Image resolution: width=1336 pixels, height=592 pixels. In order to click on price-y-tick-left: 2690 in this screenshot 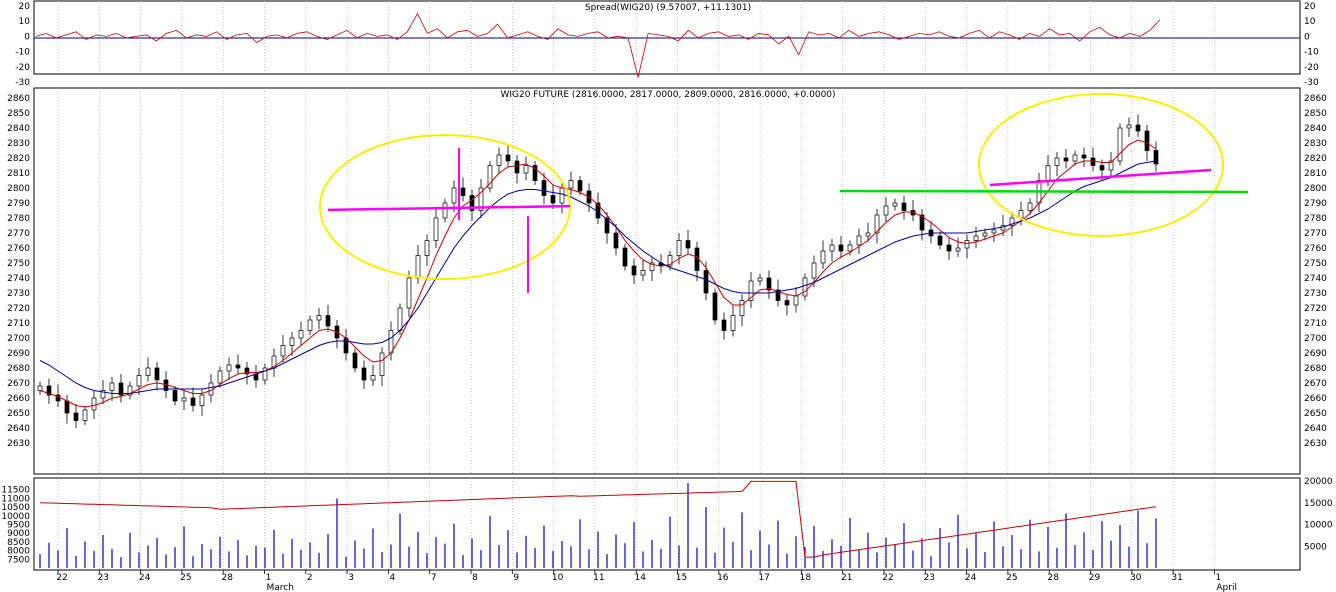, I will do `click(18, 354)`.